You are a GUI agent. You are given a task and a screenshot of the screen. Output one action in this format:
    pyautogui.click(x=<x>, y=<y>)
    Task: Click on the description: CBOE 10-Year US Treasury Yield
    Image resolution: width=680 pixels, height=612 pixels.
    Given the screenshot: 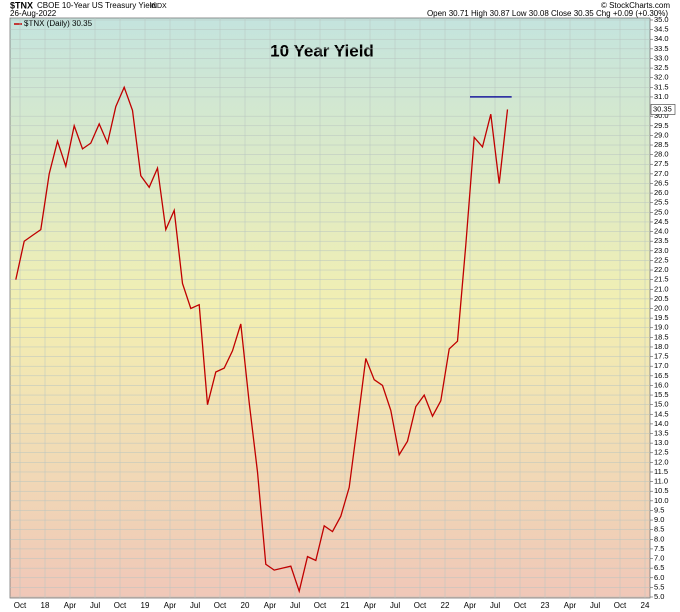 What is the action you would take?
    pyautogui.click(x=96, y=5)
    